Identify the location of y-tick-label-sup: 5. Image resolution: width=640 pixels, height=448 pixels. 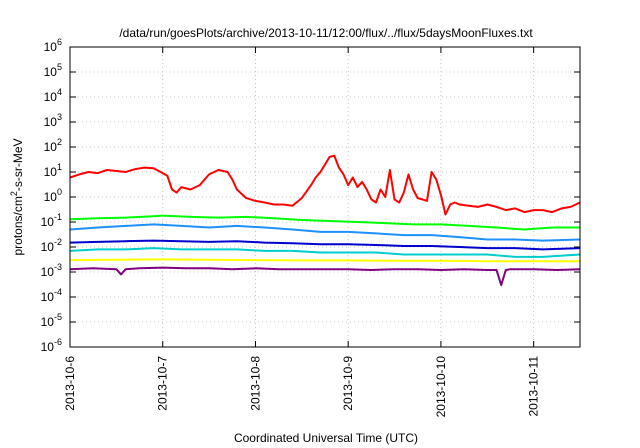
(59, 67).